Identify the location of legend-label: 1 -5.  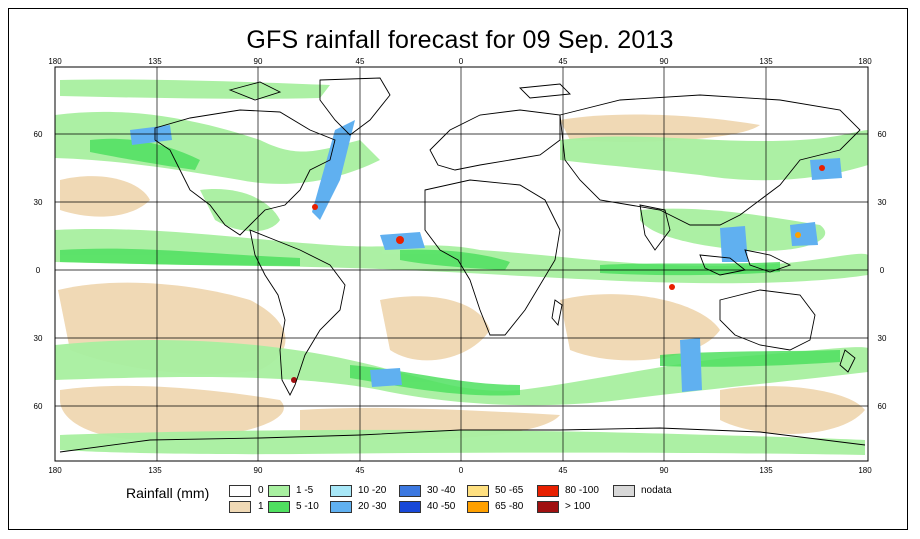
(305, 490).